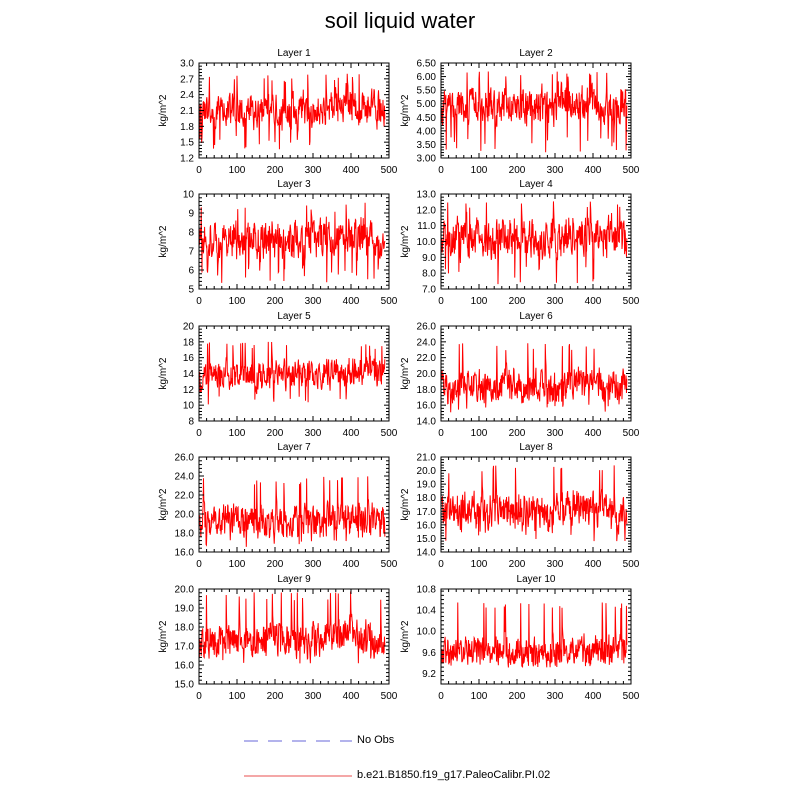 The width and height of the screenshot is (800, 800). Describe the element at coordinates (429, 258) in the screenshot. I see `y-tick-label: 9.0` at that location.